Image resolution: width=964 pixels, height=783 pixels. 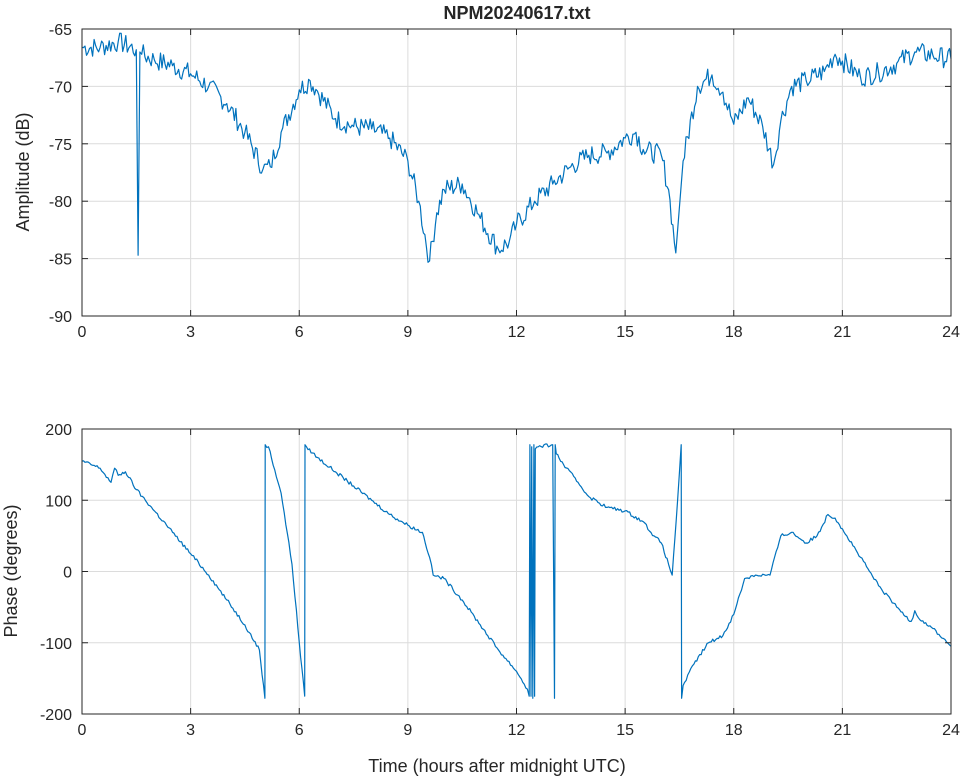 I want to click on y-tick-label: -80, so click(x=60, y=202).